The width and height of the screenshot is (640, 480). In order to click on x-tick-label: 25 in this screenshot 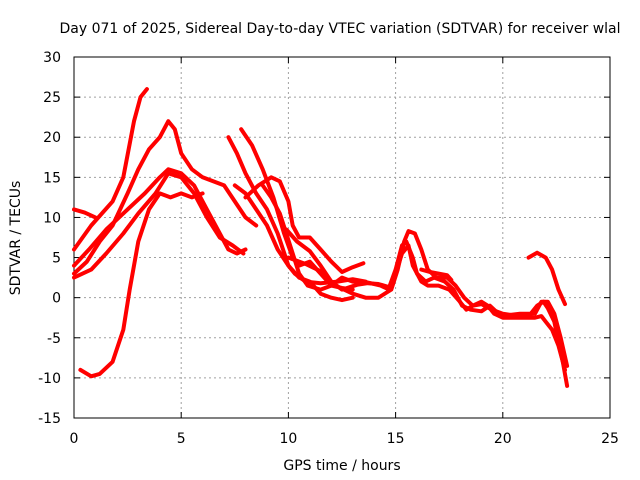, I will do `click(610, 439)`.